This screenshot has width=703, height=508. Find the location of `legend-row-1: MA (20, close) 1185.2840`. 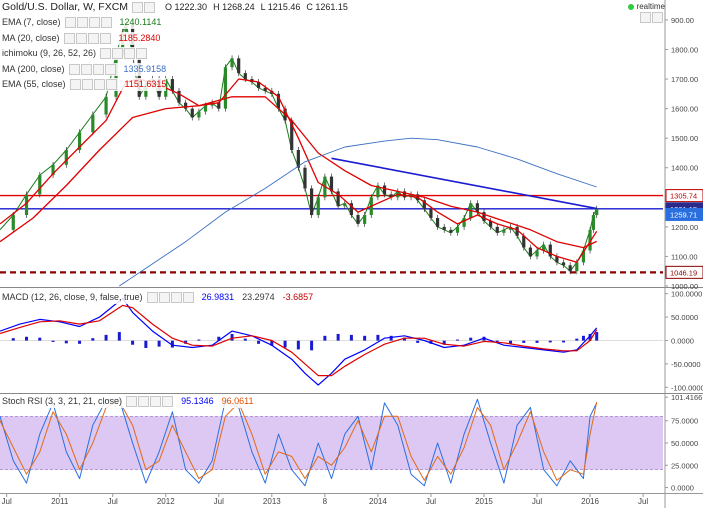

legend-row-1: MA (20, close) 1185.2840 is located at coordinates (80, 38).